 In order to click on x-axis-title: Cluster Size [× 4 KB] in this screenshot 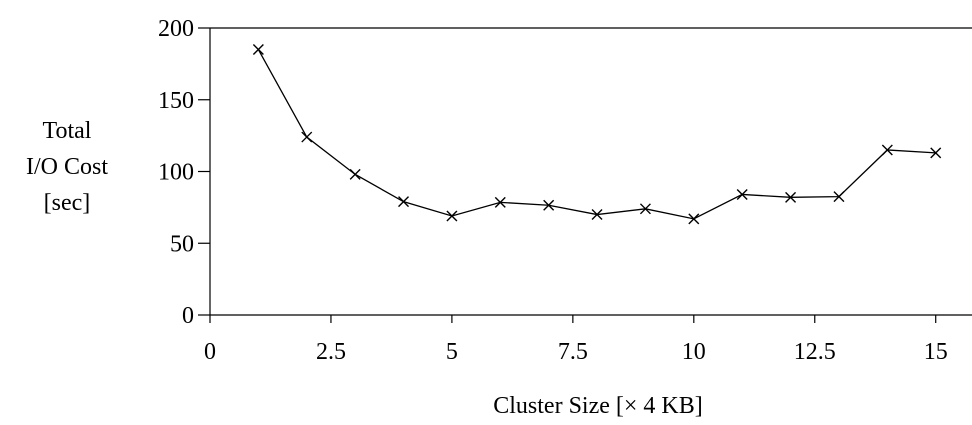, I will do `click(598, 406)`.